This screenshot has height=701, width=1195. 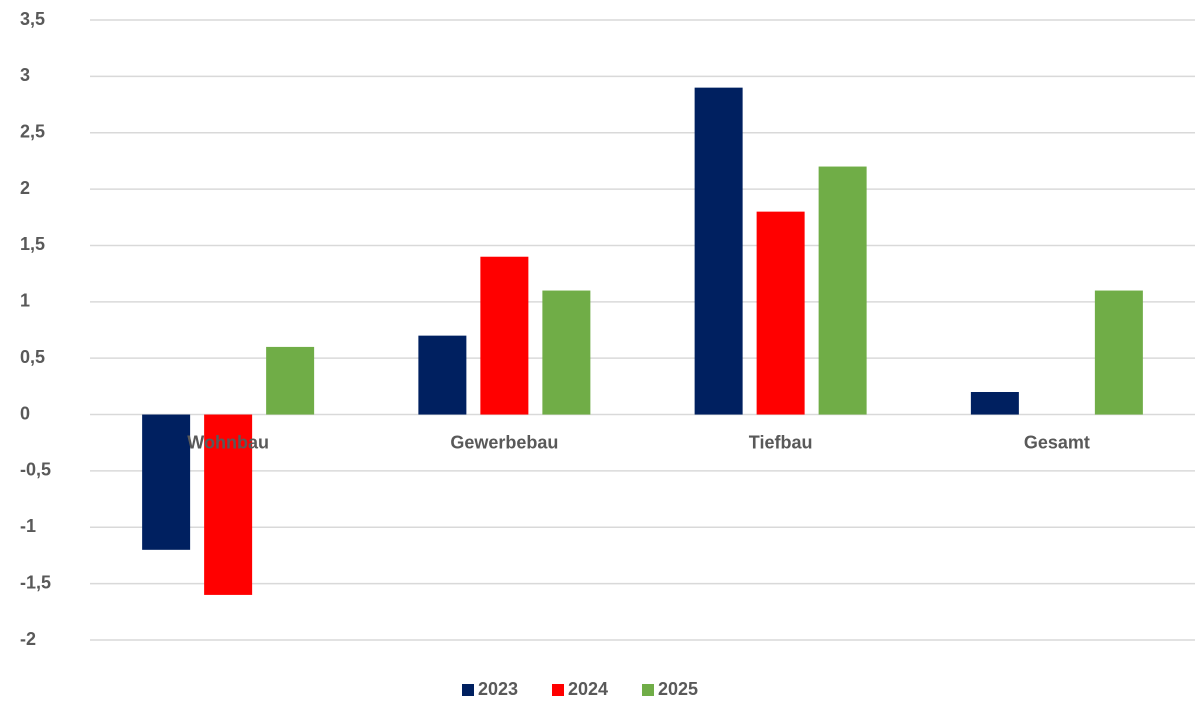 What do you see at coordinates (35, 470) in the screenshot?
I see `y-tick-label: -0,5` at bounding box center [35, 470].